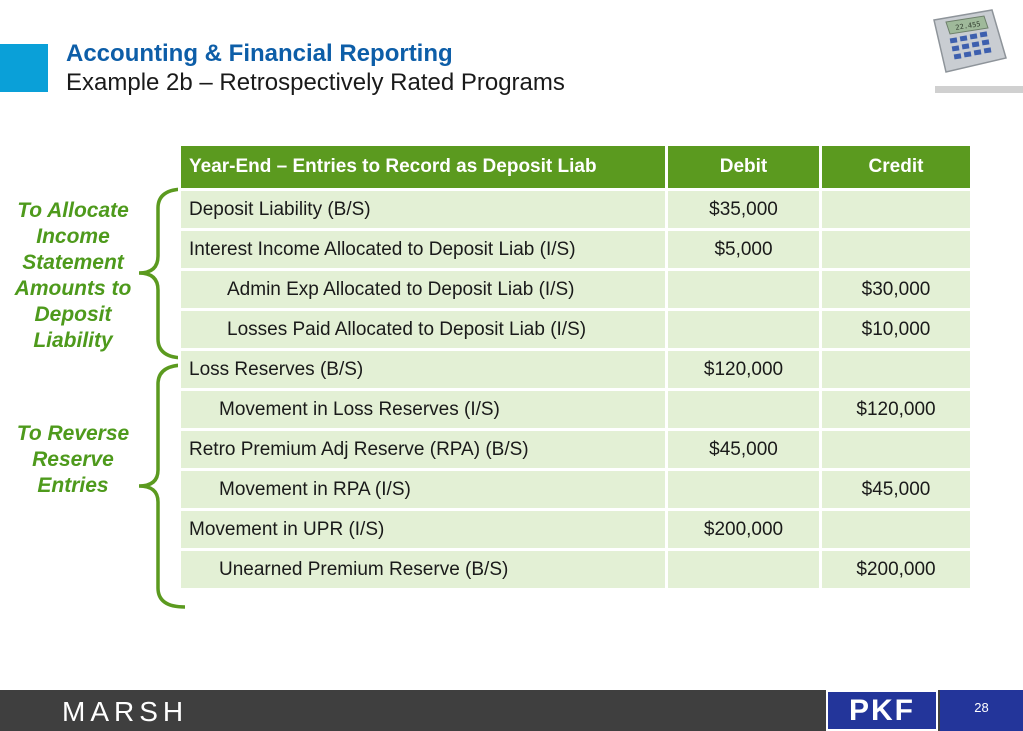 This screenshot has height=731, width=1023. I want to click on credit-cell: $30,000, so click(896, 289).